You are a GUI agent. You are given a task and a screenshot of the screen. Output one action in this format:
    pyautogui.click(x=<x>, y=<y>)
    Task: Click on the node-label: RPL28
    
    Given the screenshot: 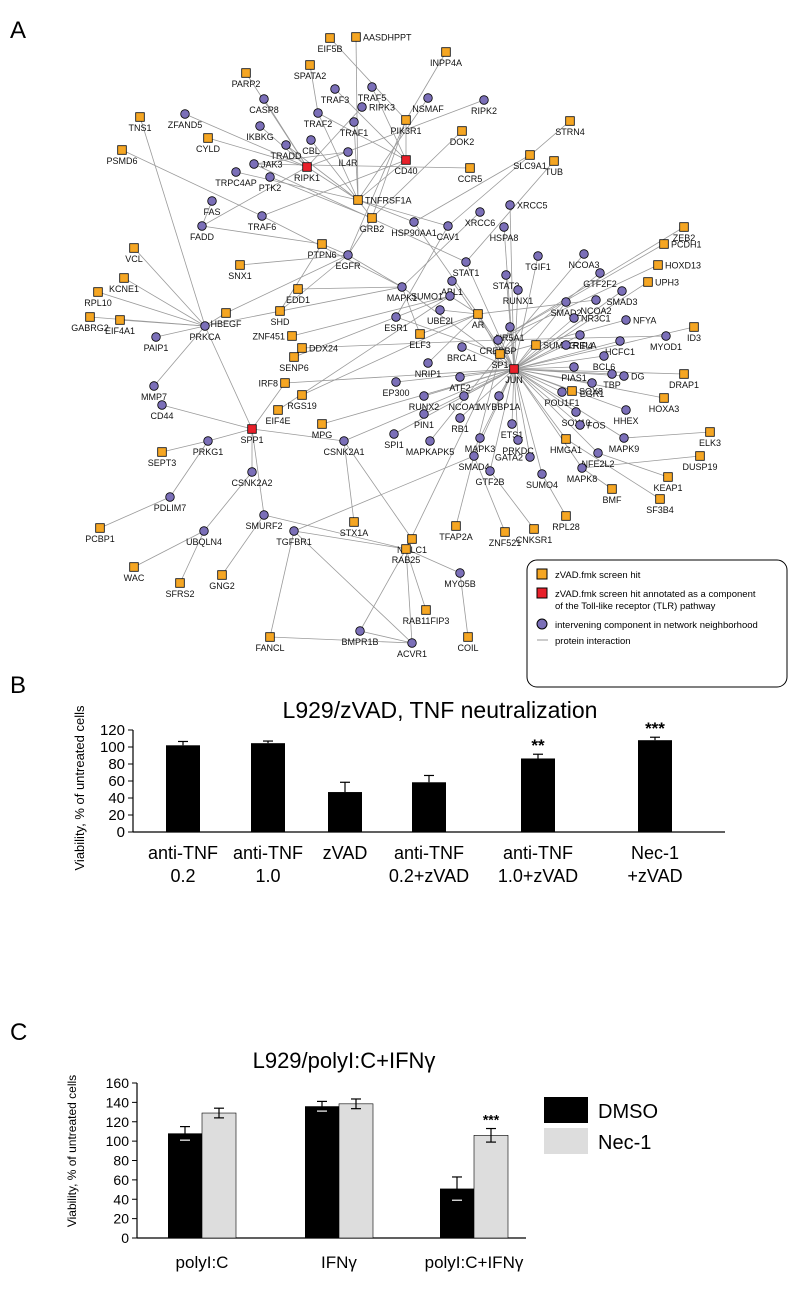 What is the action you would take?
    pyautogui.click(x=566, y=527)
    